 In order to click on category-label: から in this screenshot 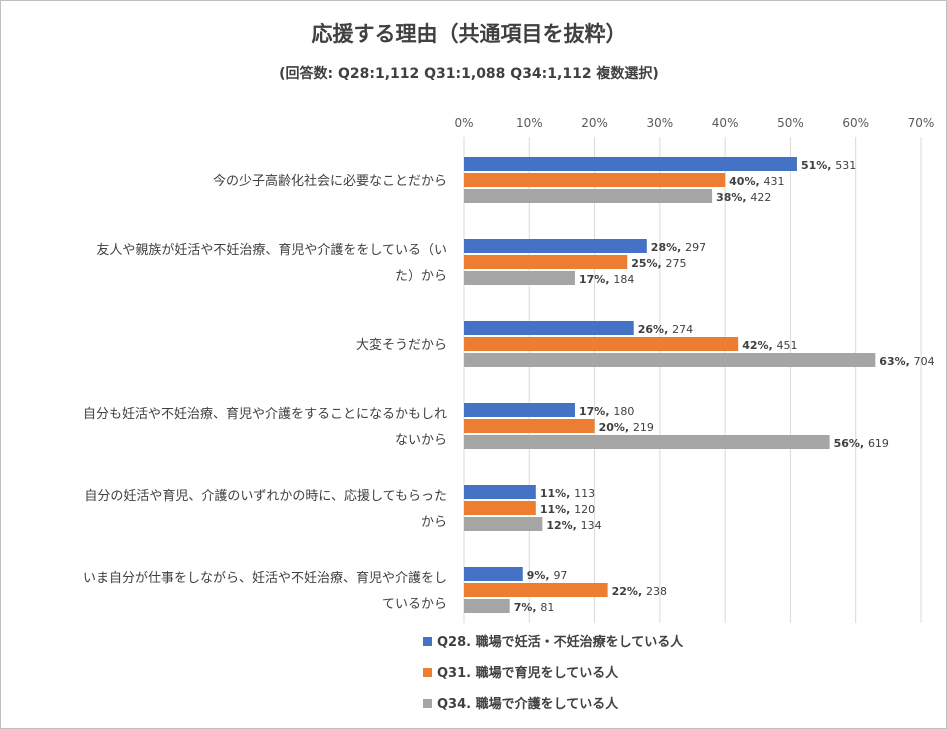, I will do `click(434, 522)`.